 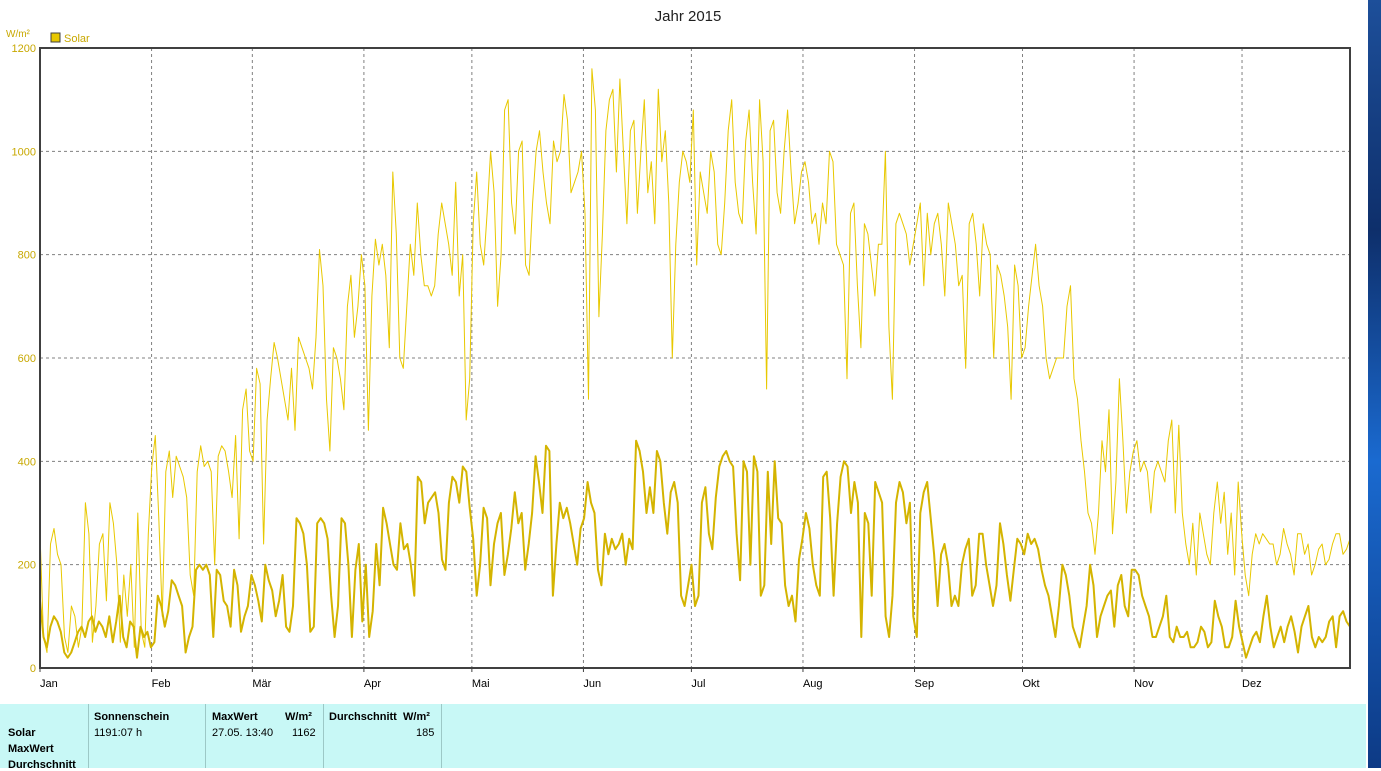 I want to click on x-tick-label: Mär, so click(x=261, y=684).